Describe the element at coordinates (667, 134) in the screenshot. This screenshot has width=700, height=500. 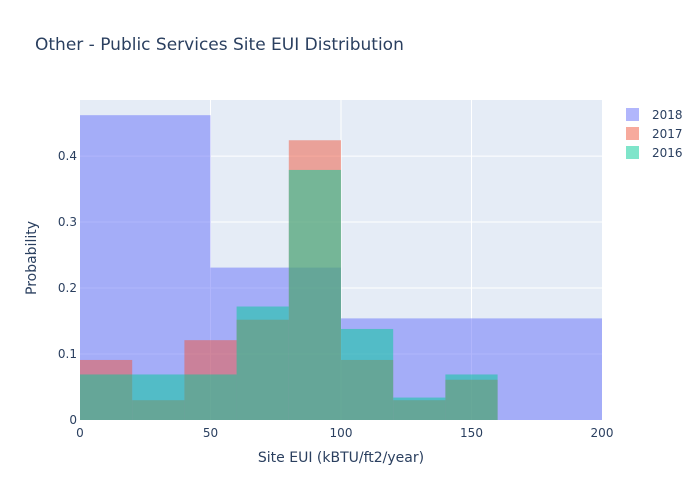
I see `legend-label: 2017` at that location.